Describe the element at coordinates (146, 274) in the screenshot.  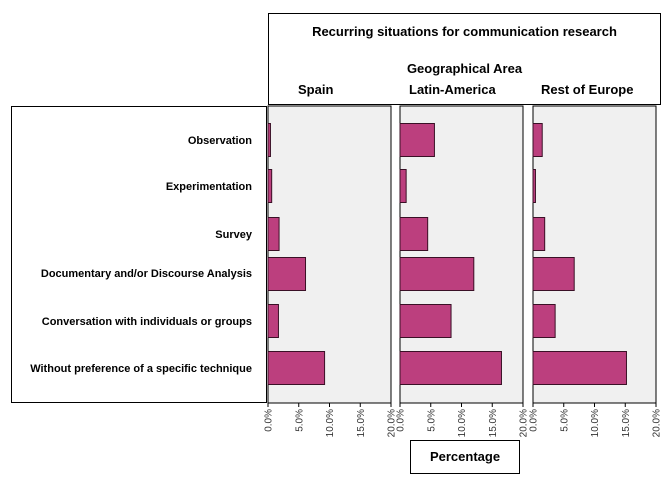
I see `category-label: Documentary and/or Discourse Analysis` at that location.